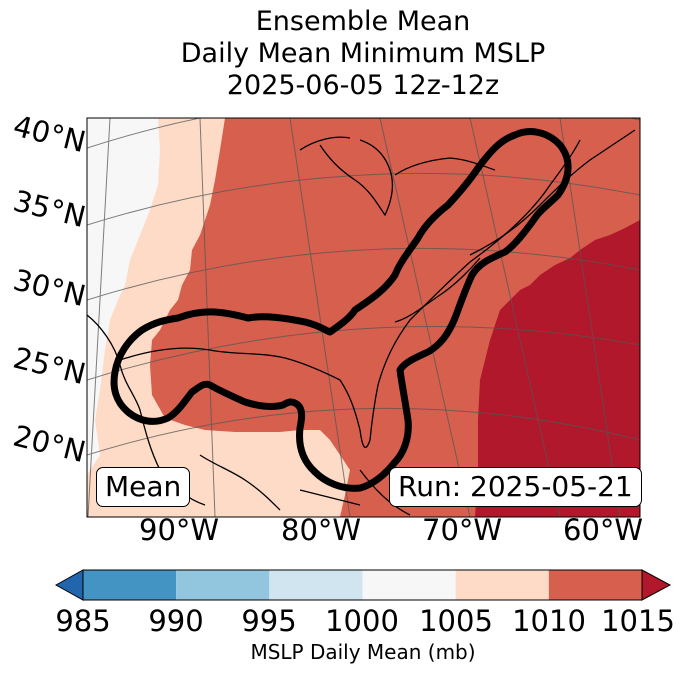  What do you see at coordinates (176, 621) in the screenshot?
I see `colorbar-tick-990: 990` at bounding box center [176, 621].